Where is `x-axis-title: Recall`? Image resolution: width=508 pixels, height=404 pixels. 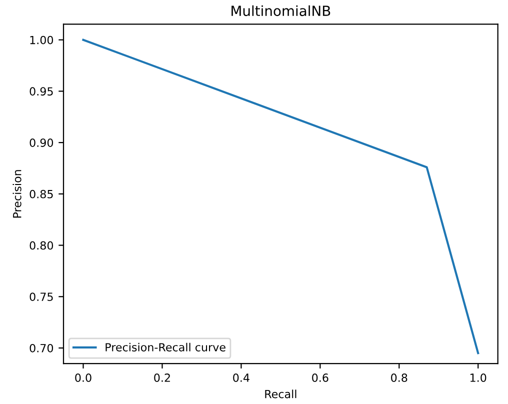
x-axis-title: Recall is located at coordinates (280, 394).